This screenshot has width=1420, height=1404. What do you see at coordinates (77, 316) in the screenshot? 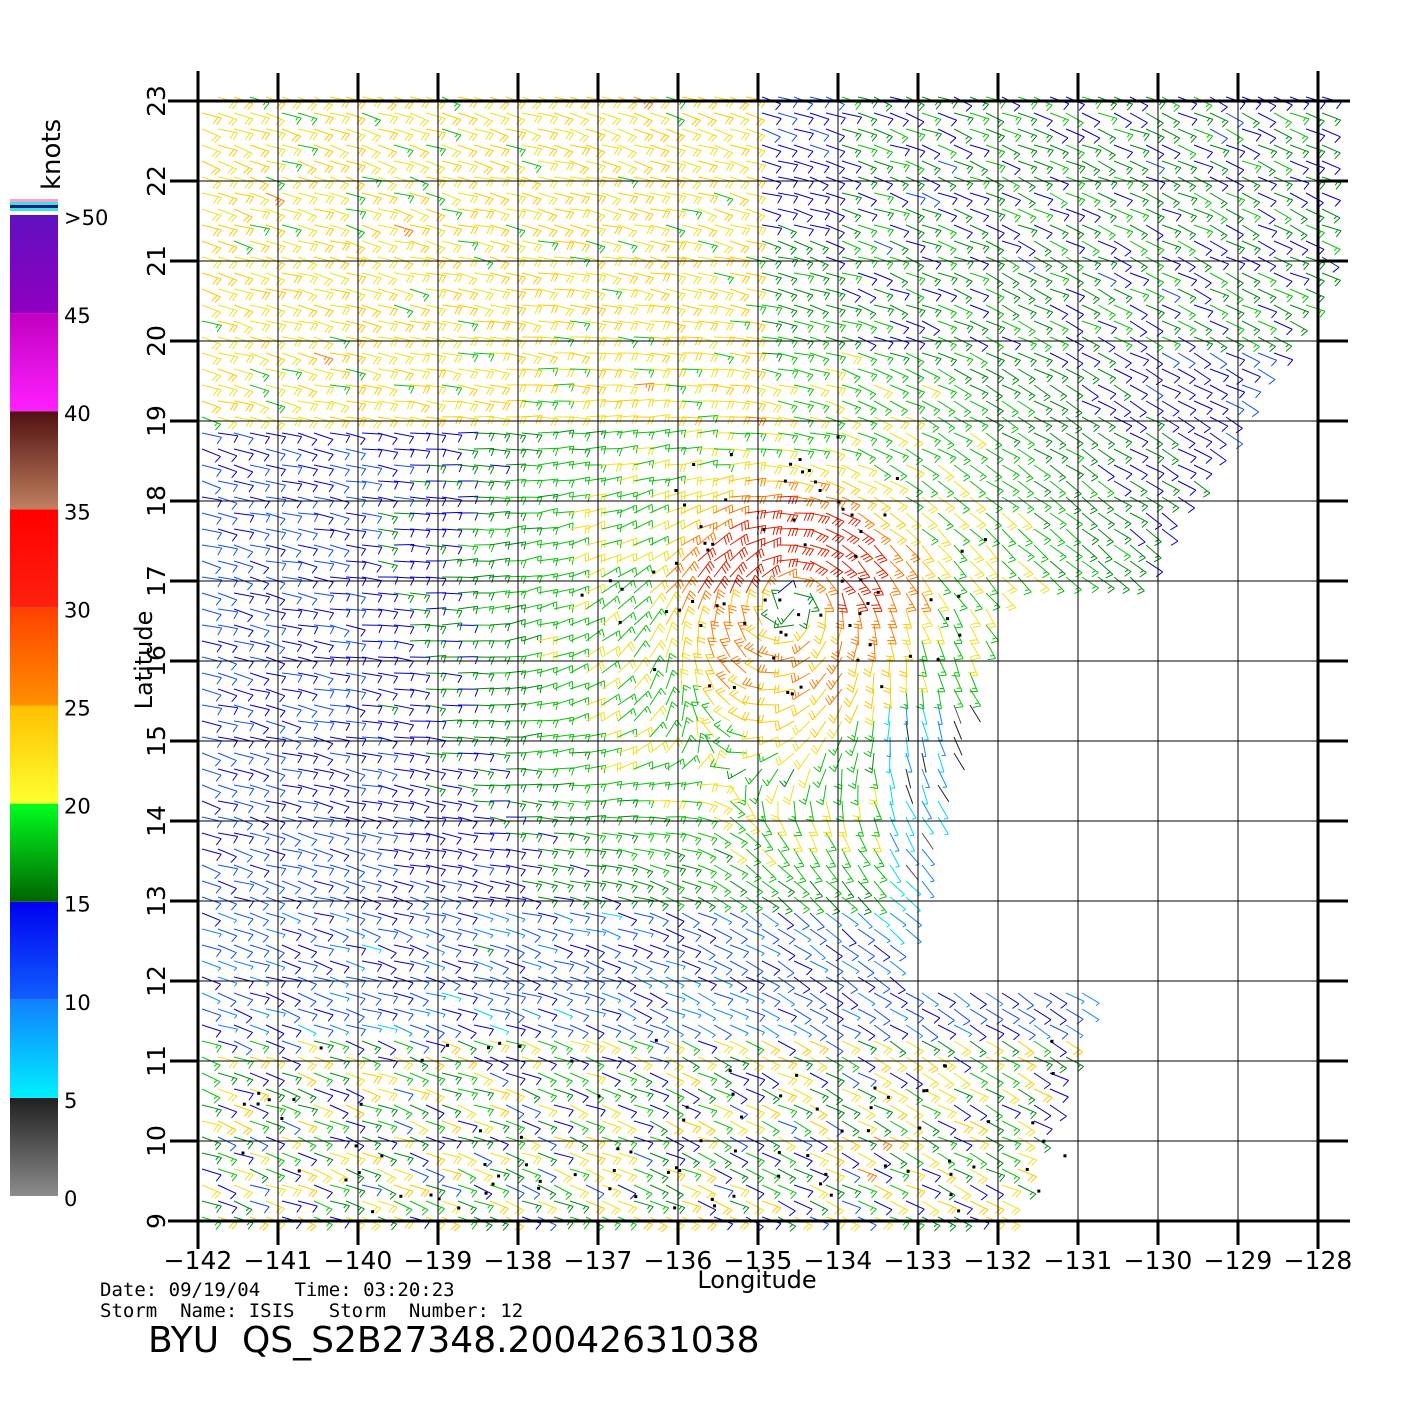
I see `colorbar-tick-label: 45` at bounding box center [77, 316].